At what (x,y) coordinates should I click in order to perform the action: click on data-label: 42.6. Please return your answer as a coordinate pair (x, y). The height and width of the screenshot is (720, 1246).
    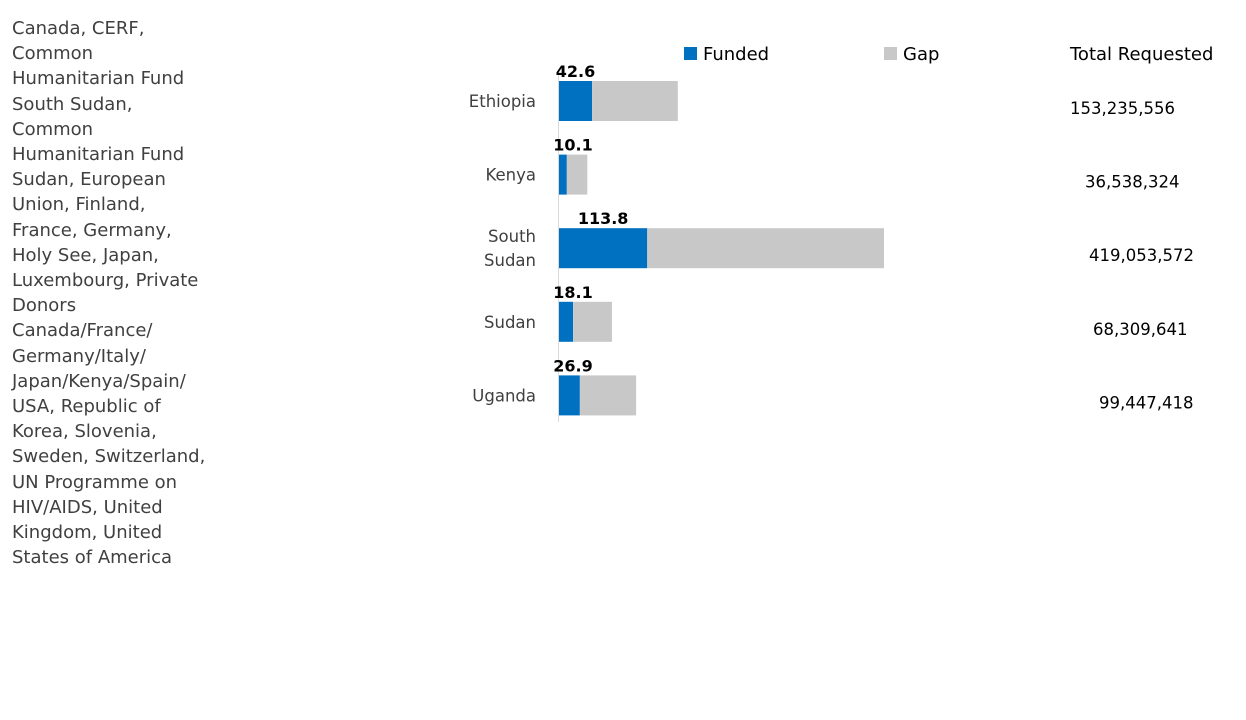
    Looking at the image, I should click on (575, 71).